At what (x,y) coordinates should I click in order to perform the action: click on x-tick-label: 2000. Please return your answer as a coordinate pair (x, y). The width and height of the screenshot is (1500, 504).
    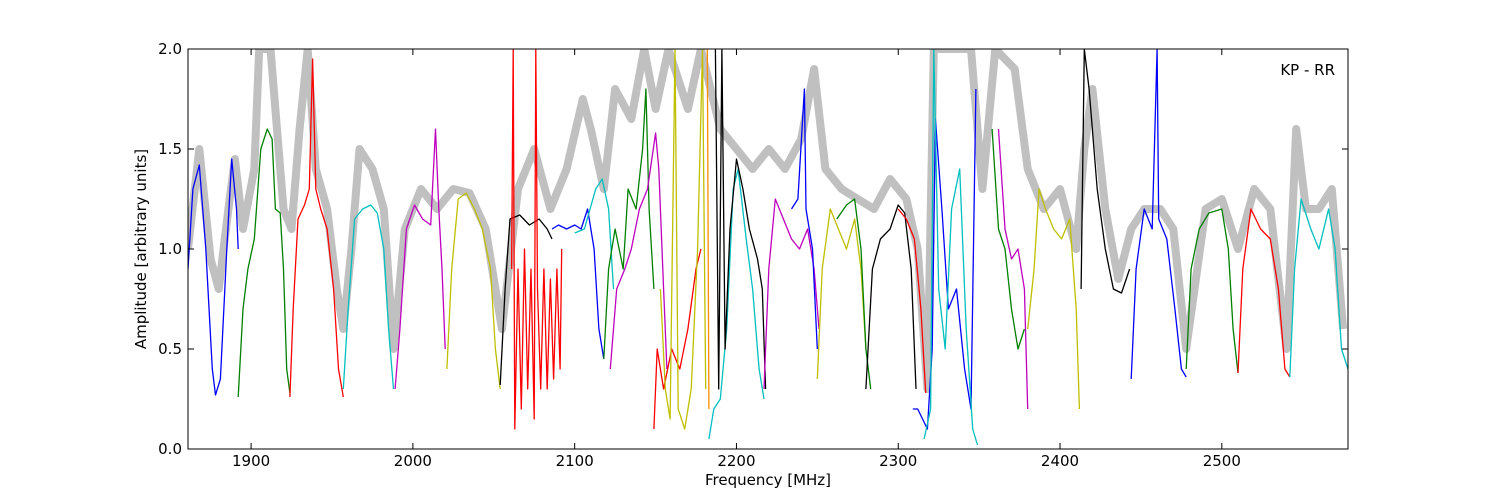
    Looking at the image, I should click on (413, 461).